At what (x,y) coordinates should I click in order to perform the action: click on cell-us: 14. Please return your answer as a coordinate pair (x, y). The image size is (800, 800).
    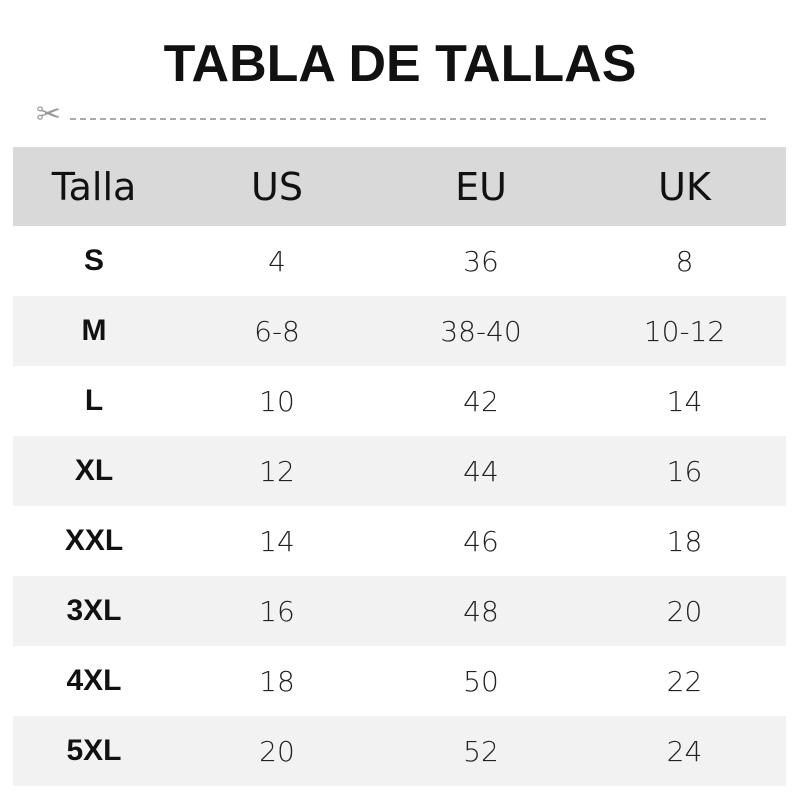
    Looking at the image, I should click on (277, 541).